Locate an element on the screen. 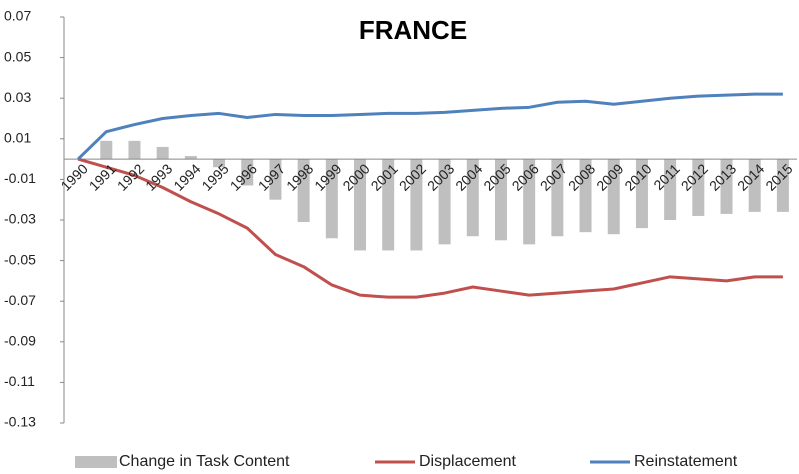 This screenshot has height=474, width=799. x-tick-label: 1994 is located at coordinates (186, 176).